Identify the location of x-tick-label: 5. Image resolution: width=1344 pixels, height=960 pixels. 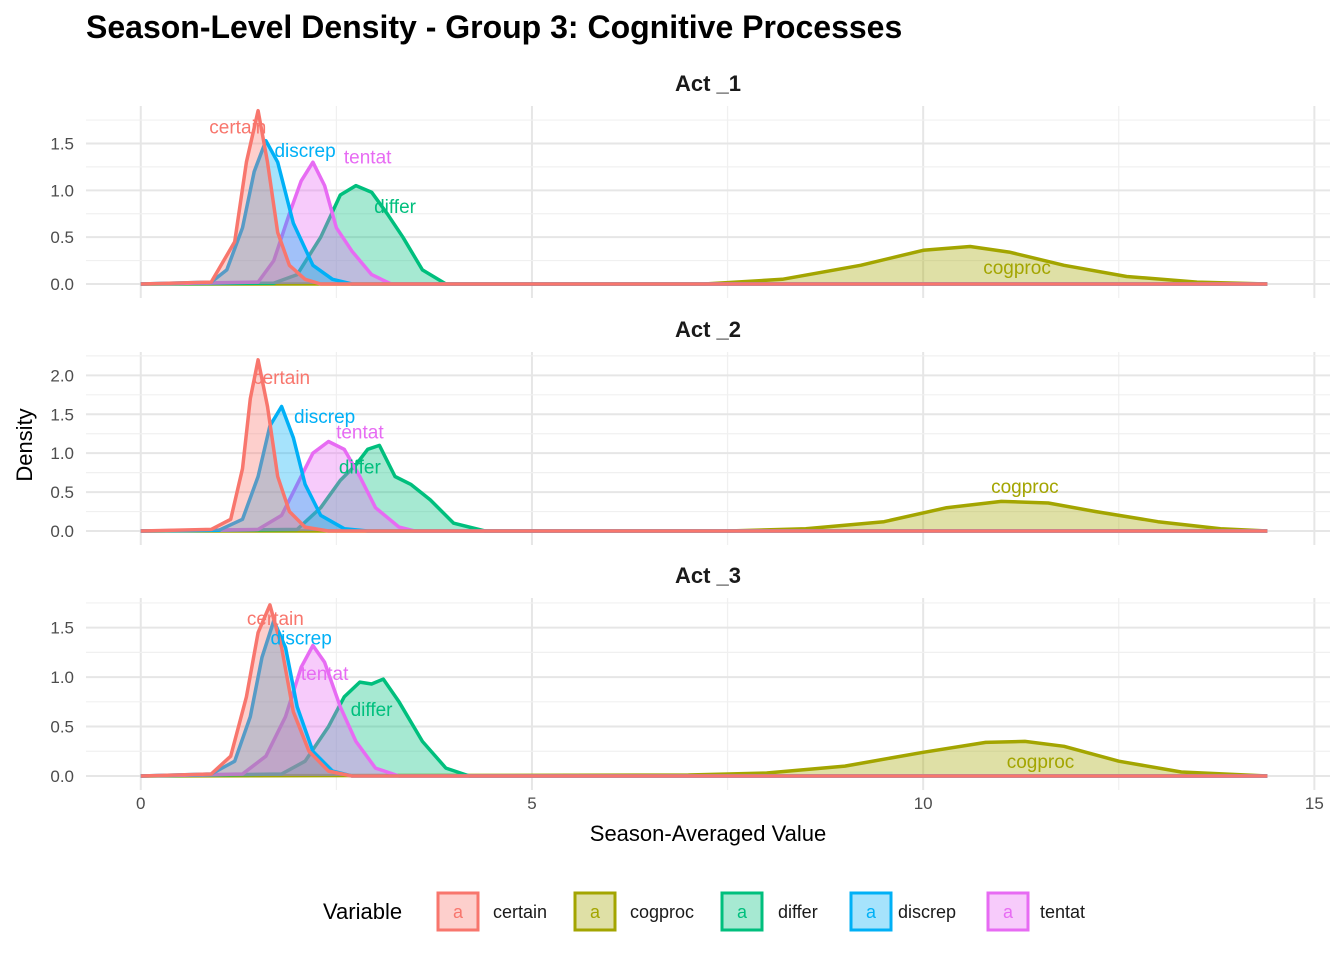
(531, 803).